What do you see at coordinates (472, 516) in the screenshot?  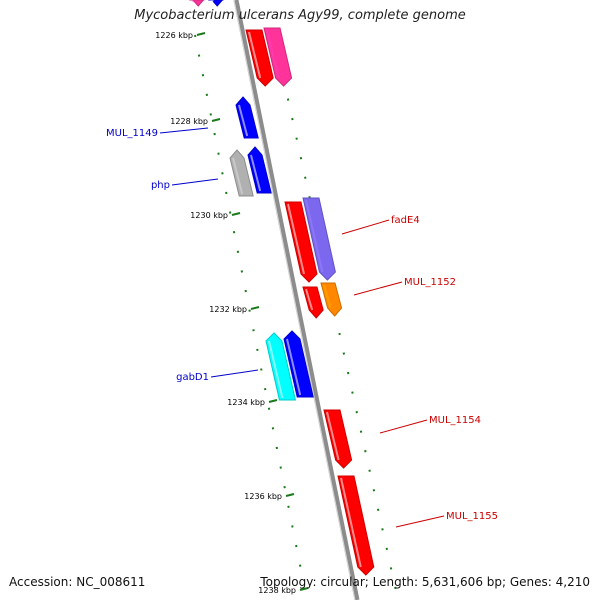 I see `gene-label: MUL_1155` at bounding box center [472, 516].